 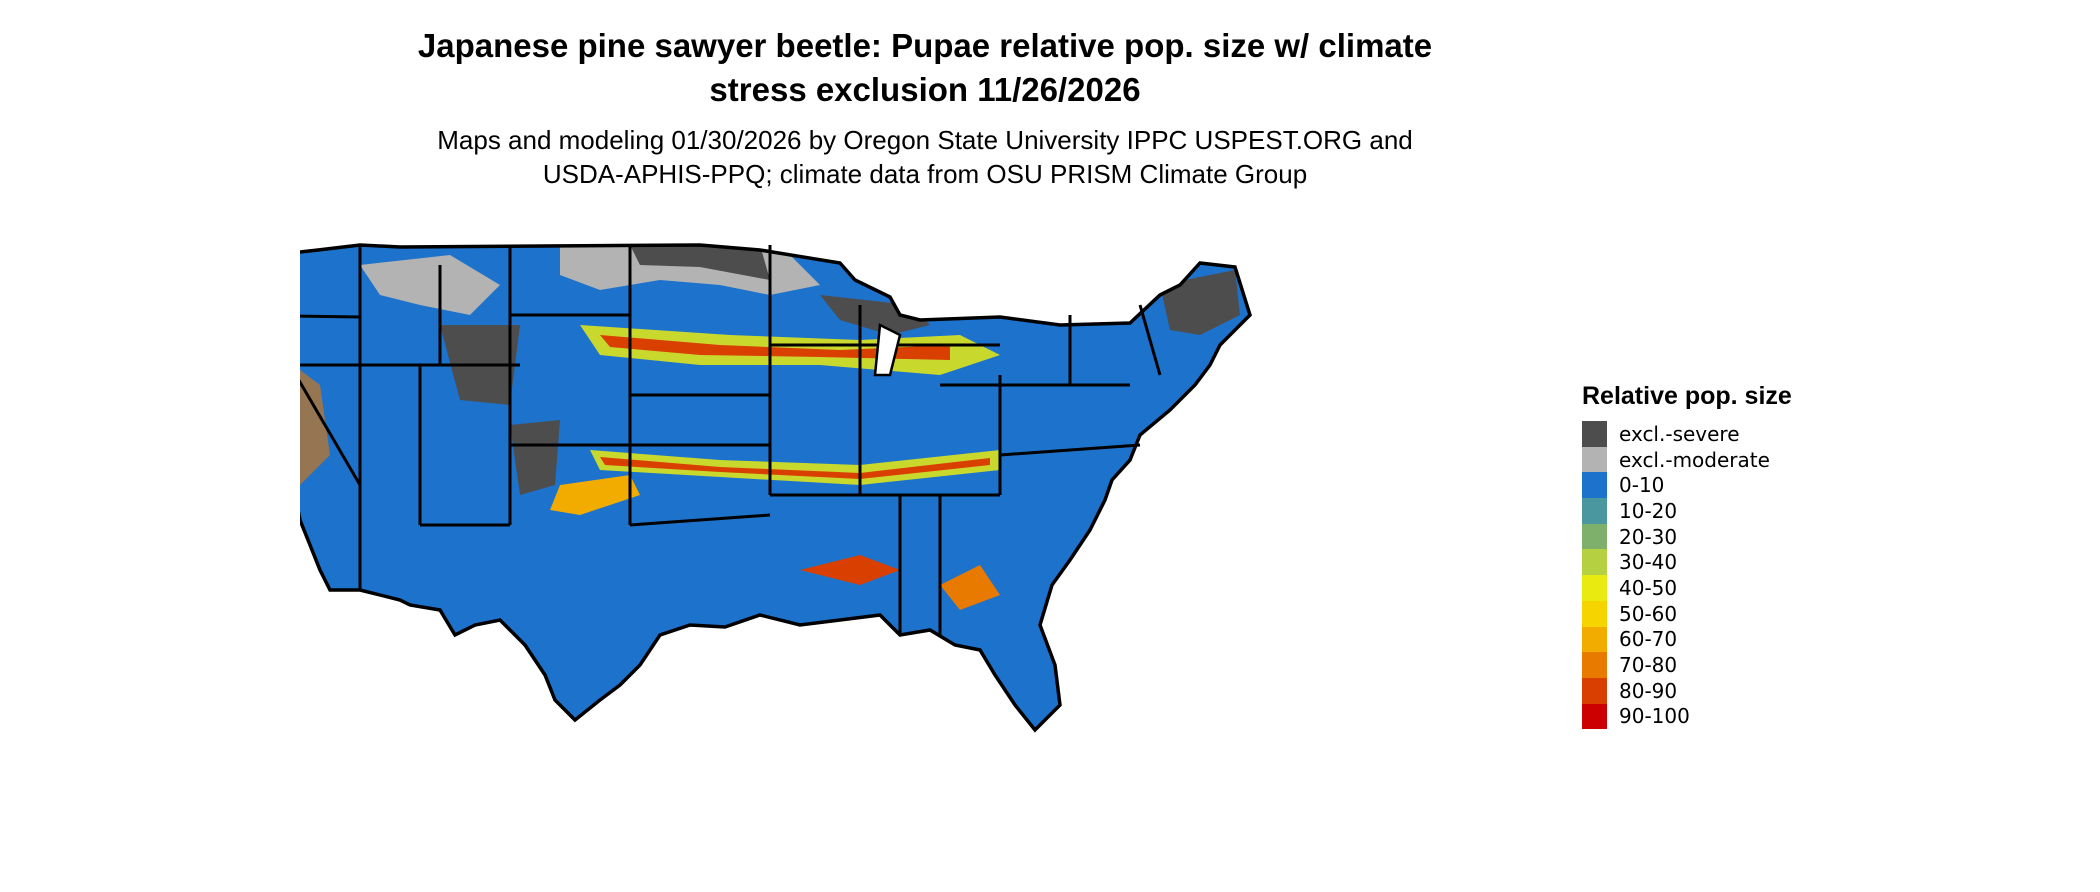 I want to click on band-south-yellow, so click(x=795, y=467).